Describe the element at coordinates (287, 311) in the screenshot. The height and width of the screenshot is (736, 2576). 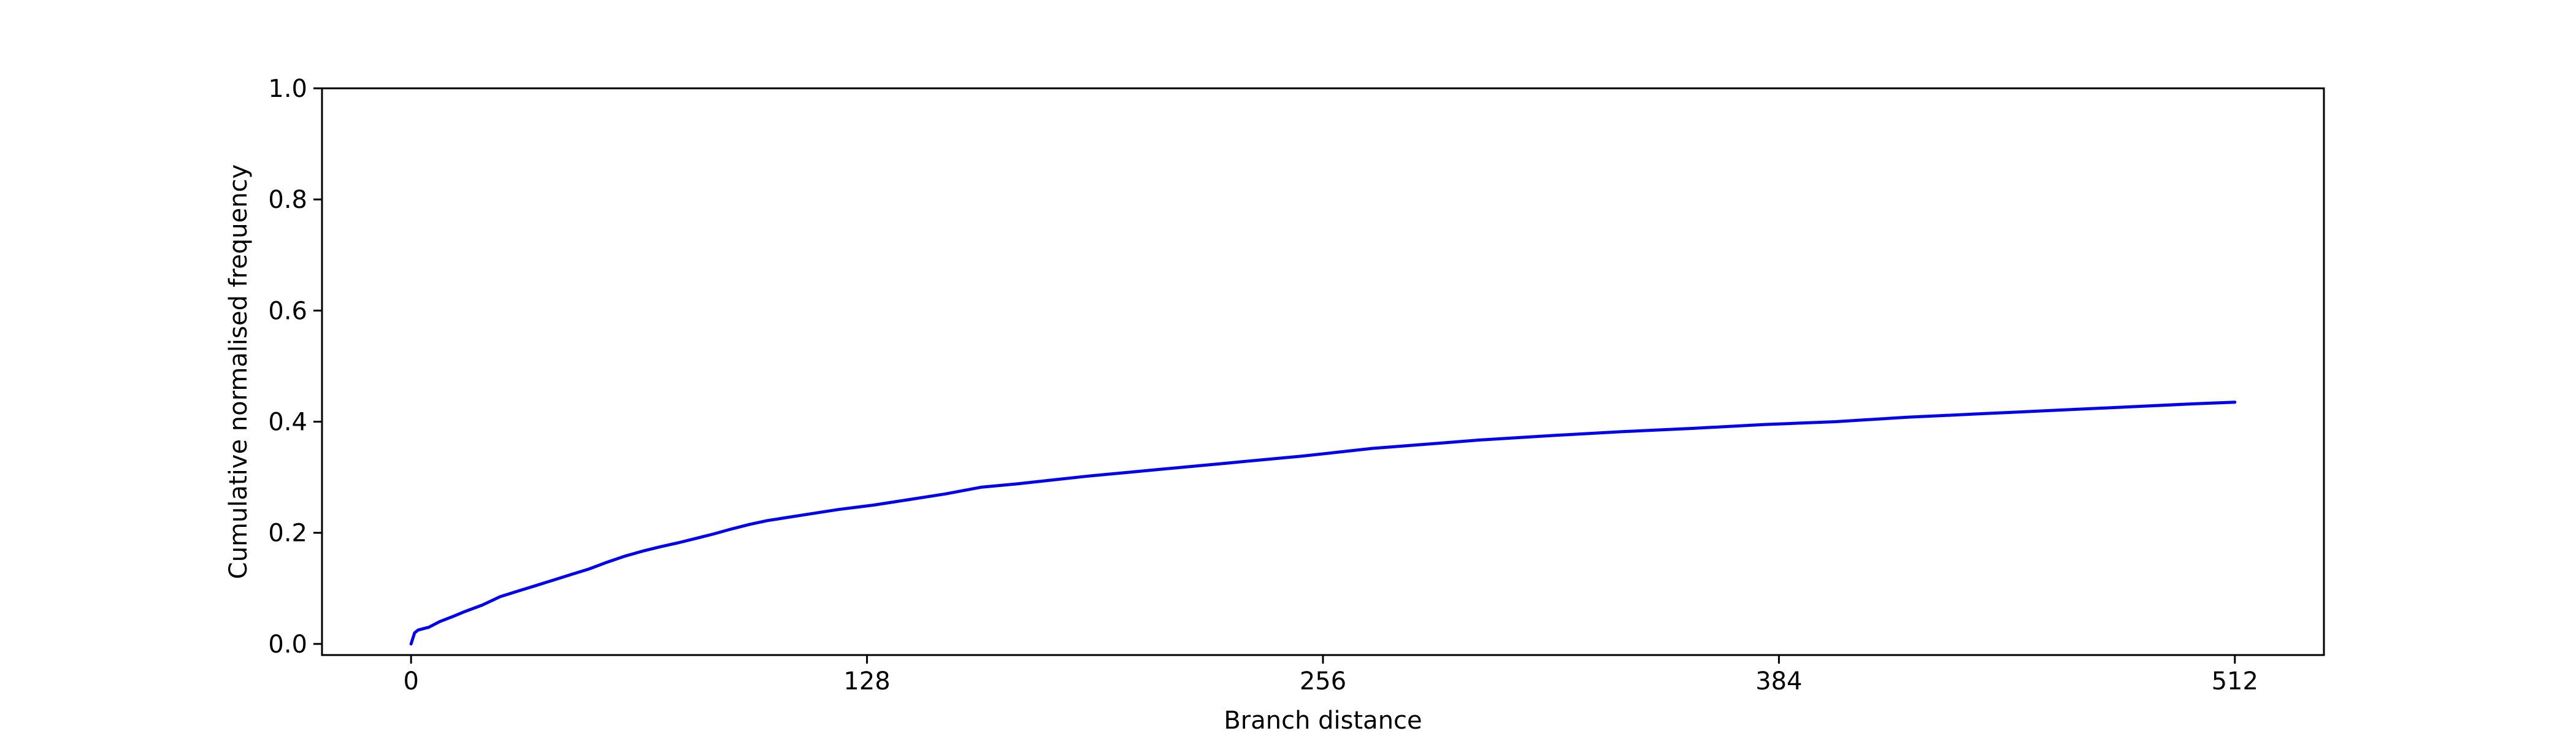
I see `y-tick-label: 0.6` at that location.